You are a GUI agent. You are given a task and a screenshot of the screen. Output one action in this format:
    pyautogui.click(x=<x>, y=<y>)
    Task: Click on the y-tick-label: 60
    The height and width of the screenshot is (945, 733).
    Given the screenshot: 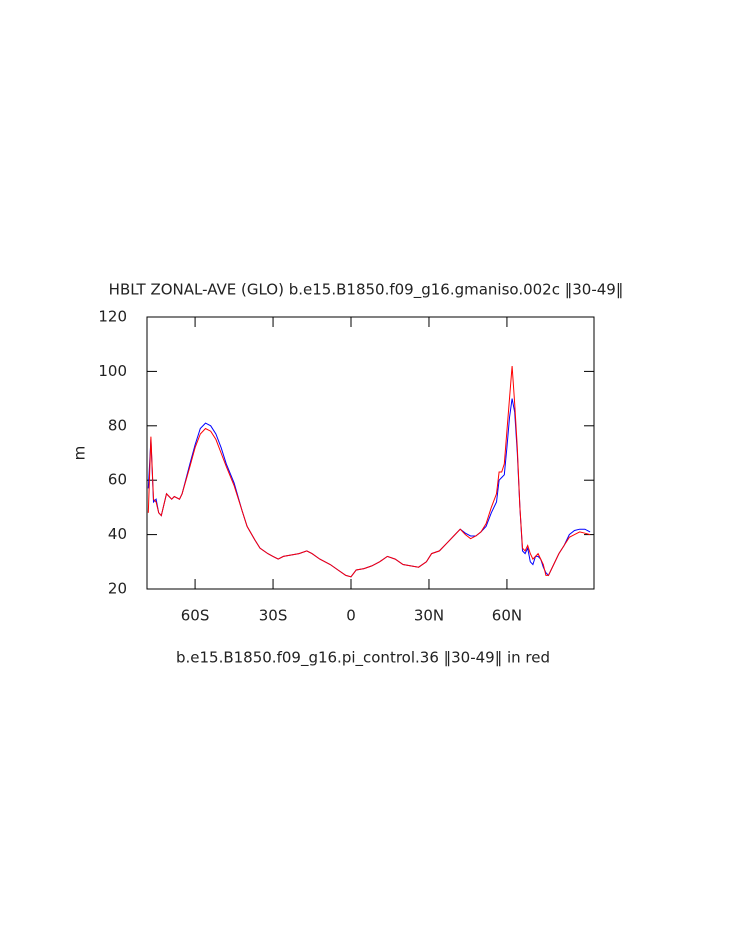 What is the action you would take?
    pyautogui.click(x=117, y=480)
    